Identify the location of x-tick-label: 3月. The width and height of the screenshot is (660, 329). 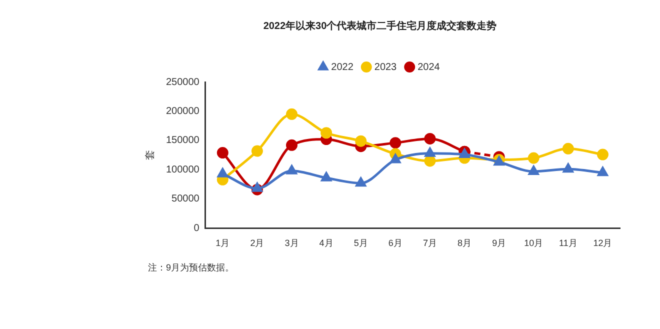
(291, 243).